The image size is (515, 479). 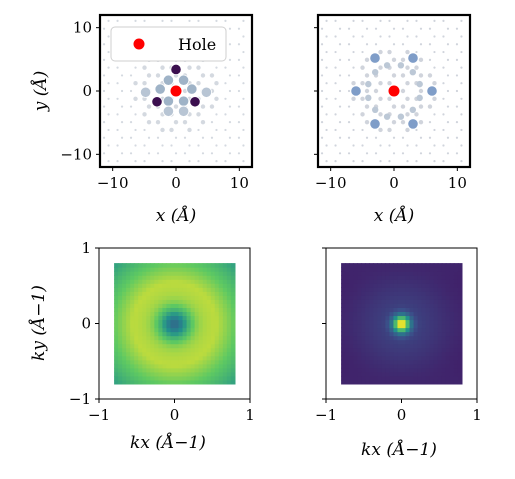 What do you see at coordinates (394, 215) in the screenshot?
I see `panel2-xlabel: x (Å)` at bounding box center [394, 215].